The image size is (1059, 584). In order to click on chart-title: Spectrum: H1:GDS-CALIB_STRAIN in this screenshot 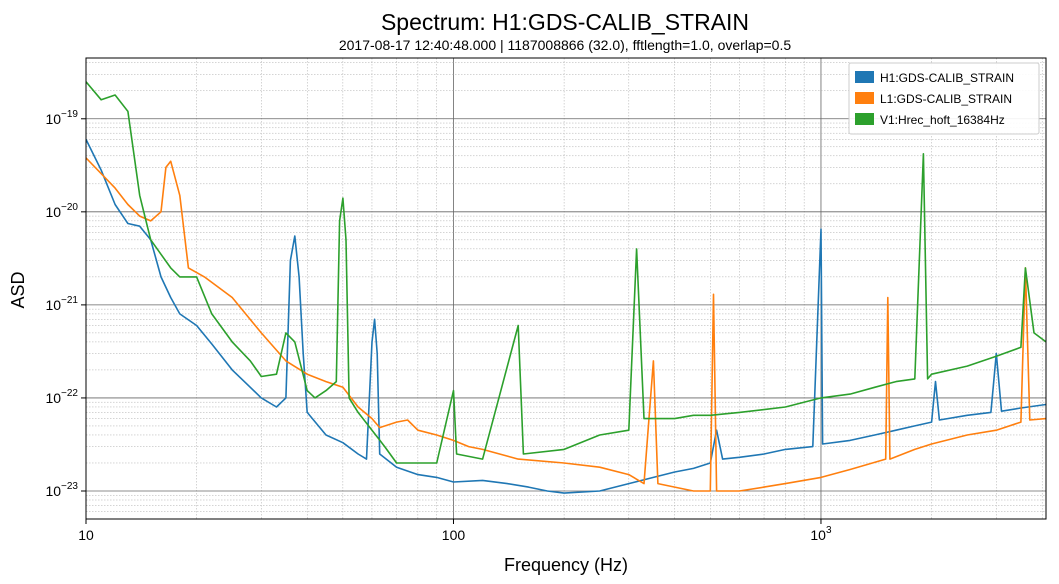, I will do `click(565, 22)`.